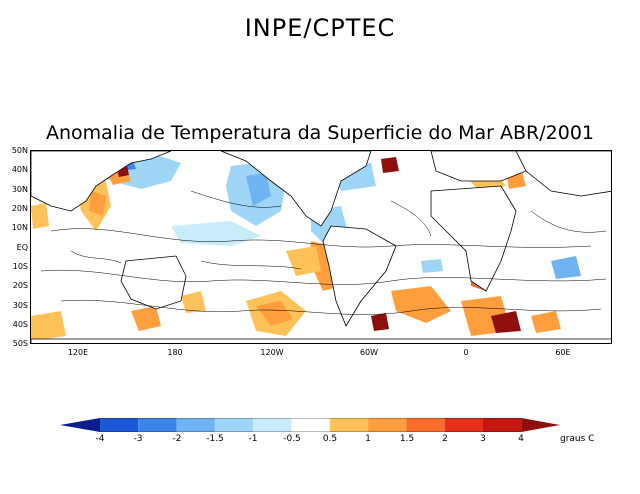 Image resolution: width=640 pixels, height=494 pixels. I want to click on colorbar-tick-label: -3, so click(138, 439).